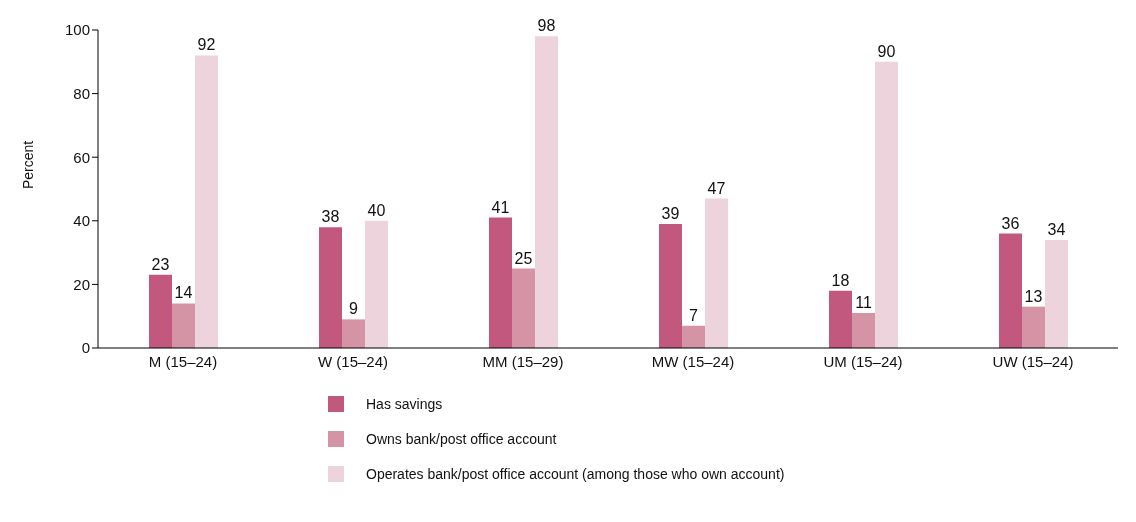  I want to click on y-tick-label: 80, so click(81, 93).